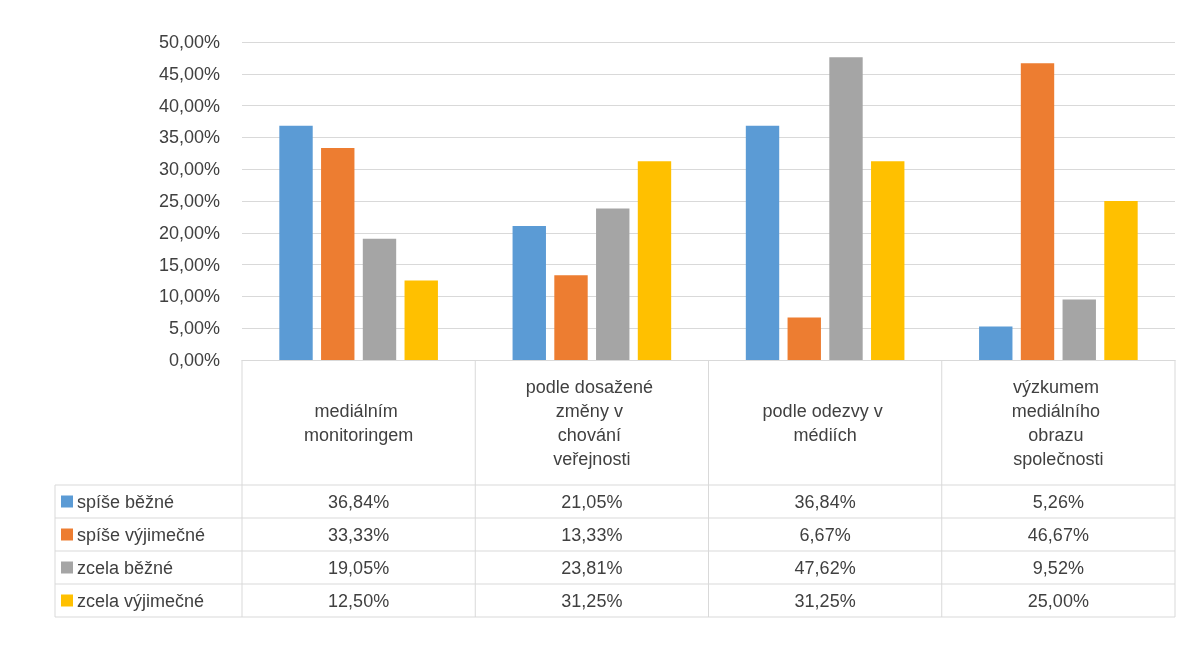 The image size is (1189, 650). What do you see at coordinates (592, 534) in the screenshot?
I see `data-label: 13,33%` at bounding box center [592, 534].